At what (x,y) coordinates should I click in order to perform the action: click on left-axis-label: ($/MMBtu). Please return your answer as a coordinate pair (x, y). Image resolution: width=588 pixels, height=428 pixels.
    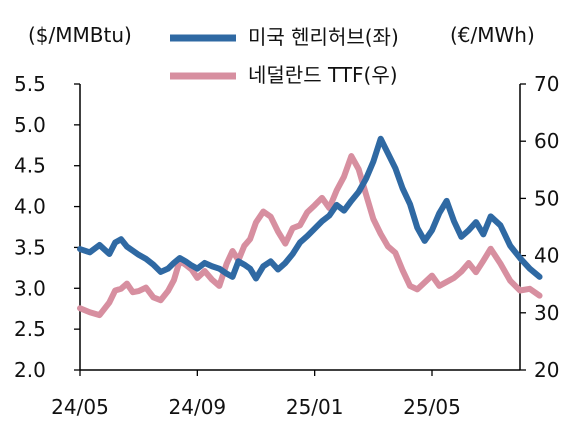
    Looking at the image, I should click on (80, 35).